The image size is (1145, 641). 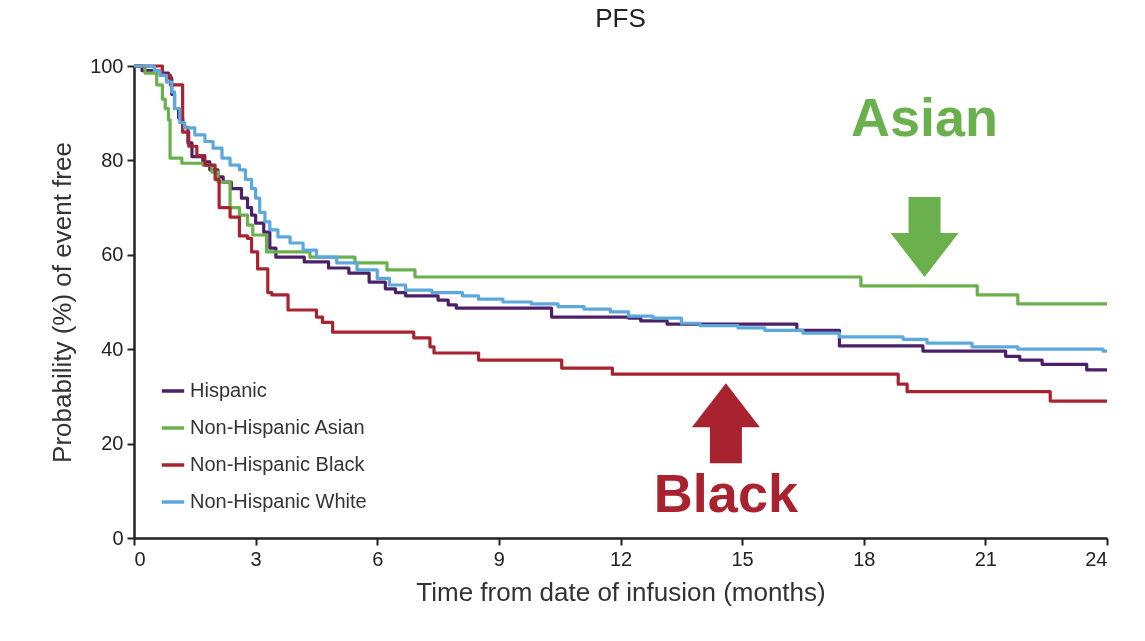 What do you see at coordinates (378, 558) in the screenshot?
I see `x-tick-label: 6` at bounding box center [378, 558].